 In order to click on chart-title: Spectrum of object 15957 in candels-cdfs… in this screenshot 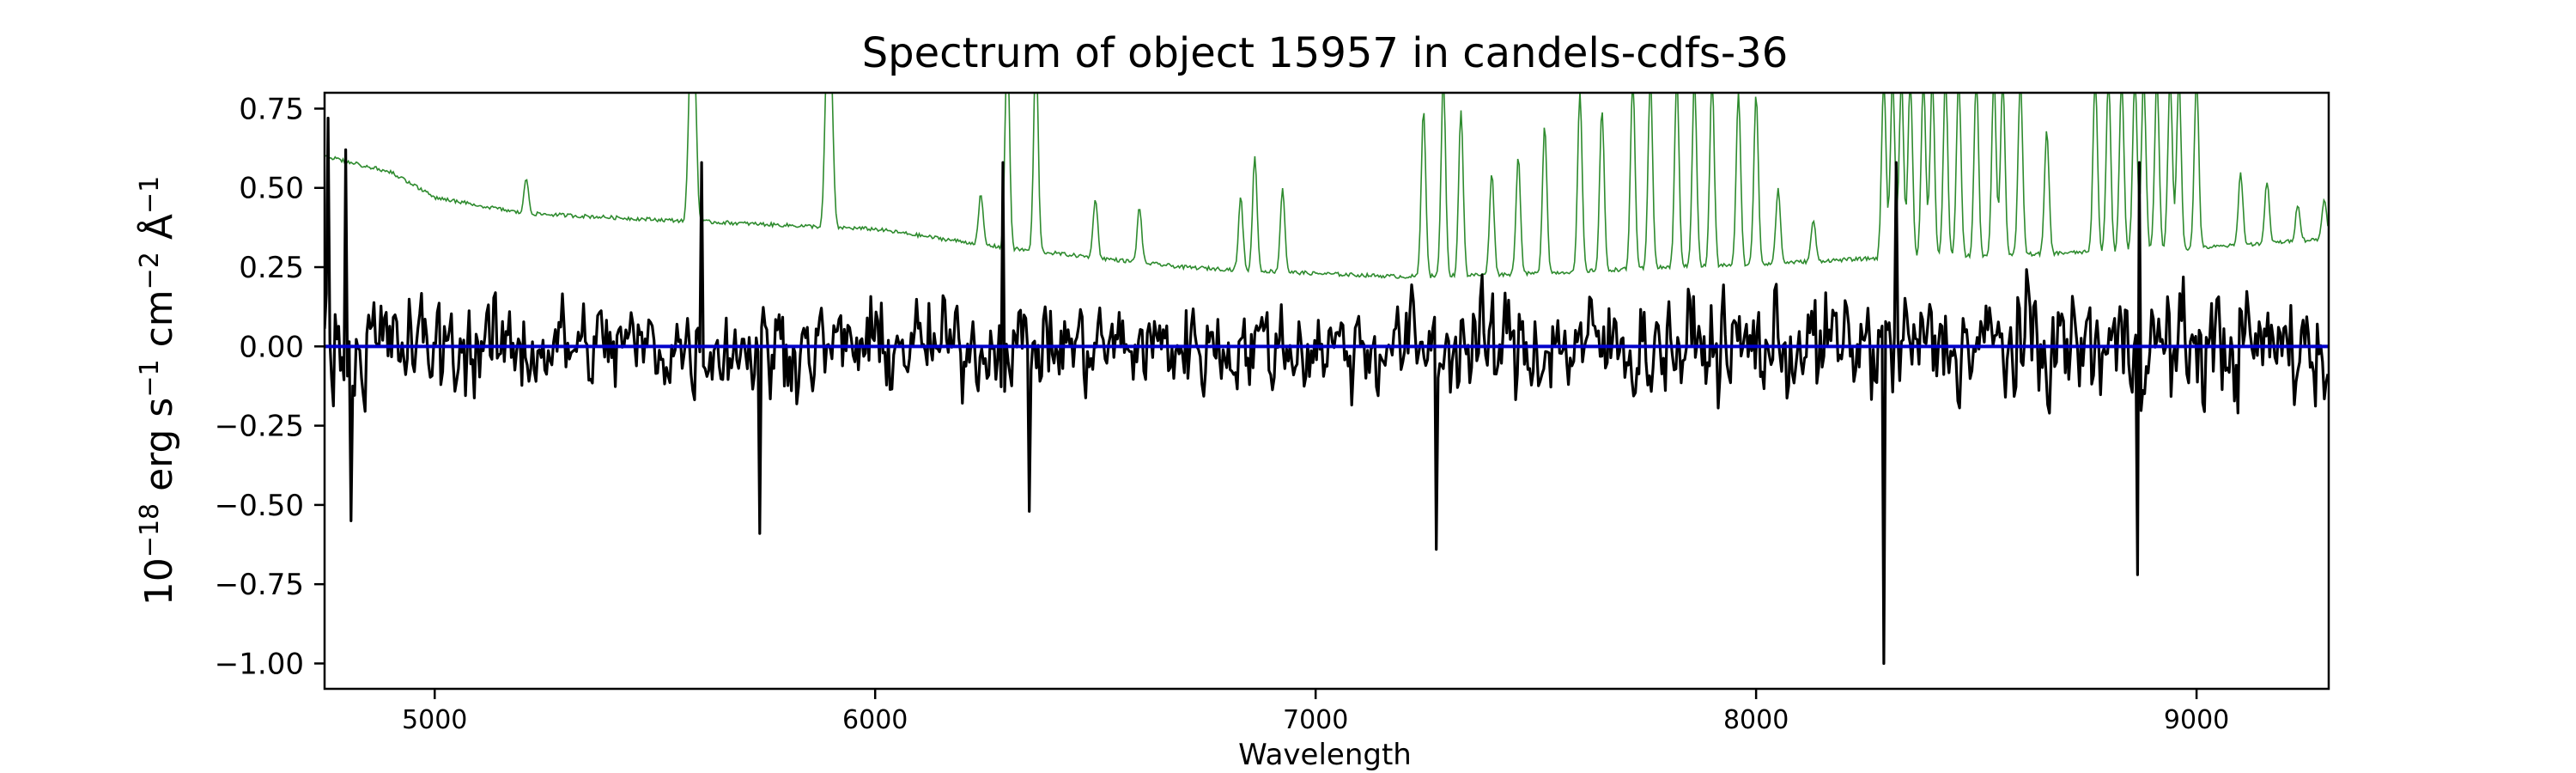, I will do `click(1325, 53)`.